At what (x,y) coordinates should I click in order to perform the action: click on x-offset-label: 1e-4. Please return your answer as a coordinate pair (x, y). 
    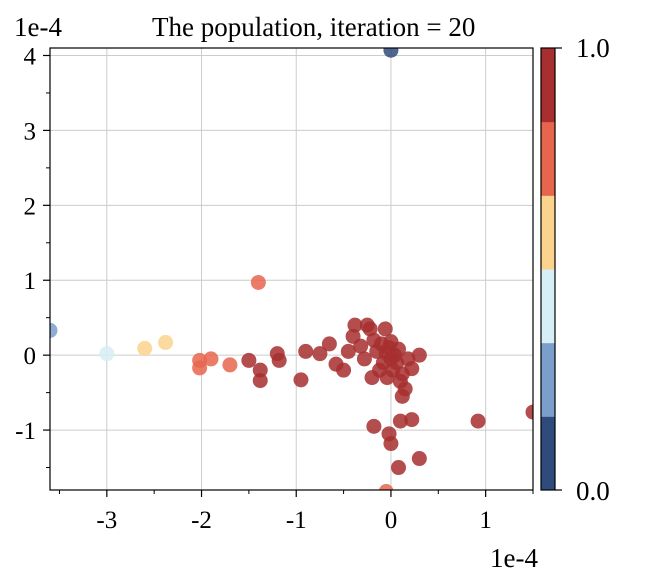
    Looking at the image, I should click on (514, 558).